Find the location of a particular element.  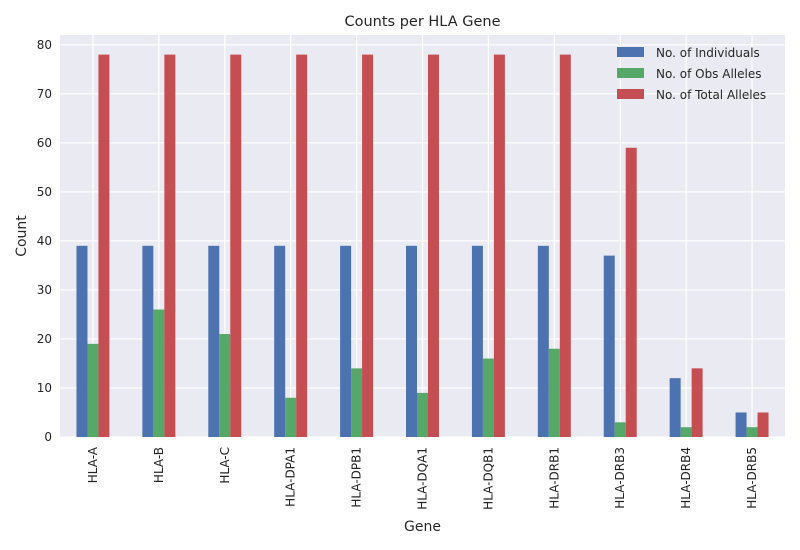

y-tick-label: 40 is located at coordinates (44, 241).